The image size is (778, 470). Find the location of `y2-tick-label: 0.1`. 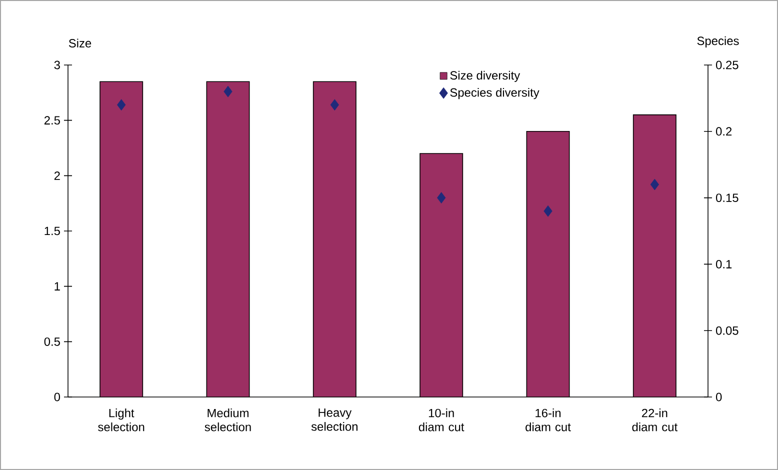

y2-tick-label: 0.1 is located at coordinates (724, 264).